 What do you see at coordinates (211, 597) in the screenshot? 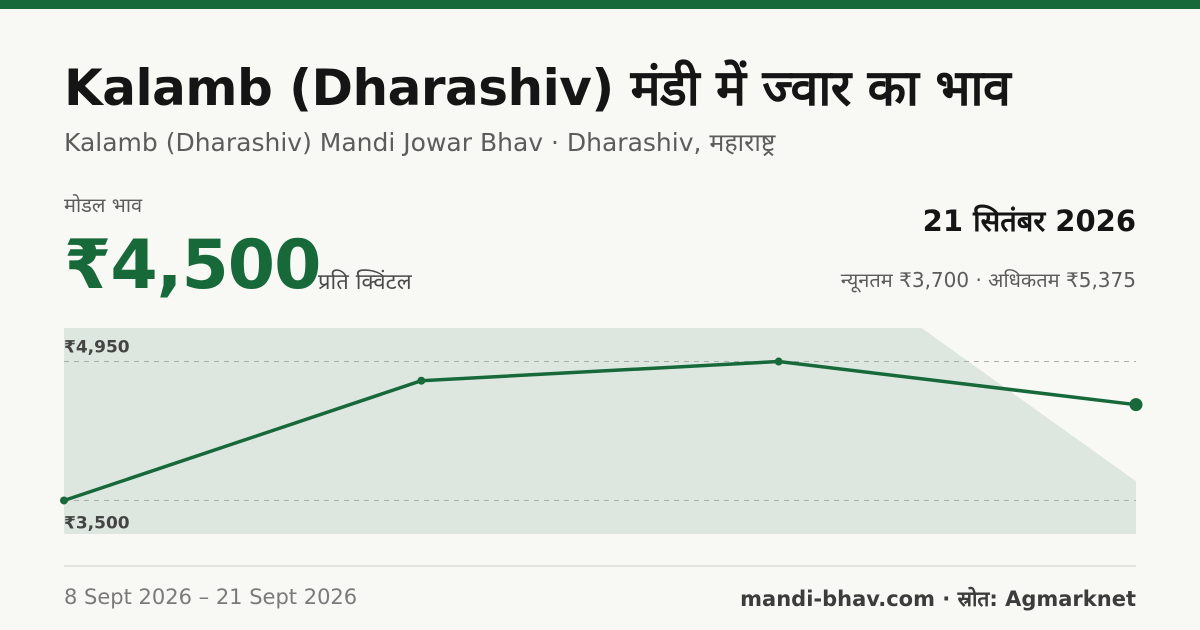
I see `date-range: 8 Sept 2026 – 21 Sept 2026` at bounding box center [211, 597].